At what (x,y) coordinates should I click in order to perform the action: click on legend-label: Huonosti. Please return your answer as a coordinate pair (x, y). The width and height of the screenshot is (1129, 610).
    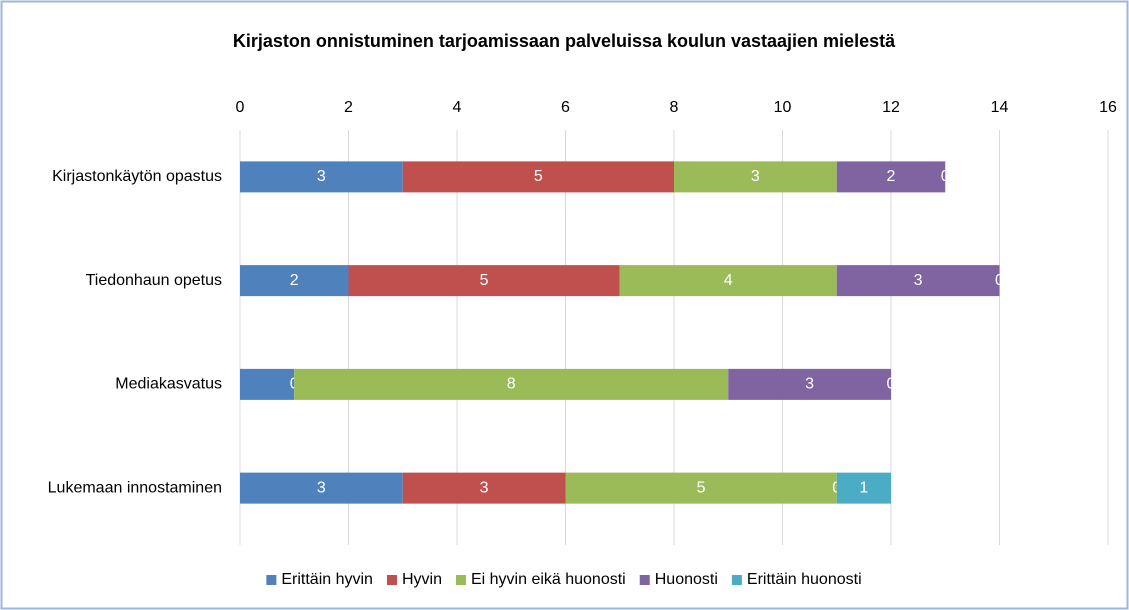
    Looking at the image, I should click on (686, 579).